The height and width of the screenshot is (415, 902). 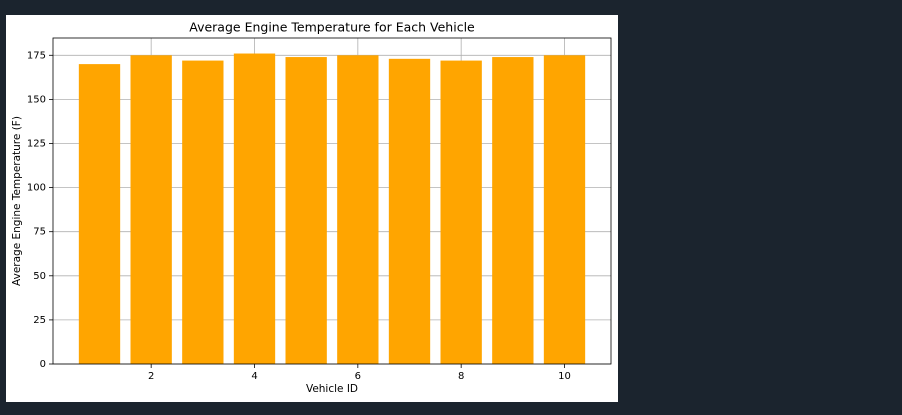 I want to click on y-tick-label: 125, so click(x=36, y=143).